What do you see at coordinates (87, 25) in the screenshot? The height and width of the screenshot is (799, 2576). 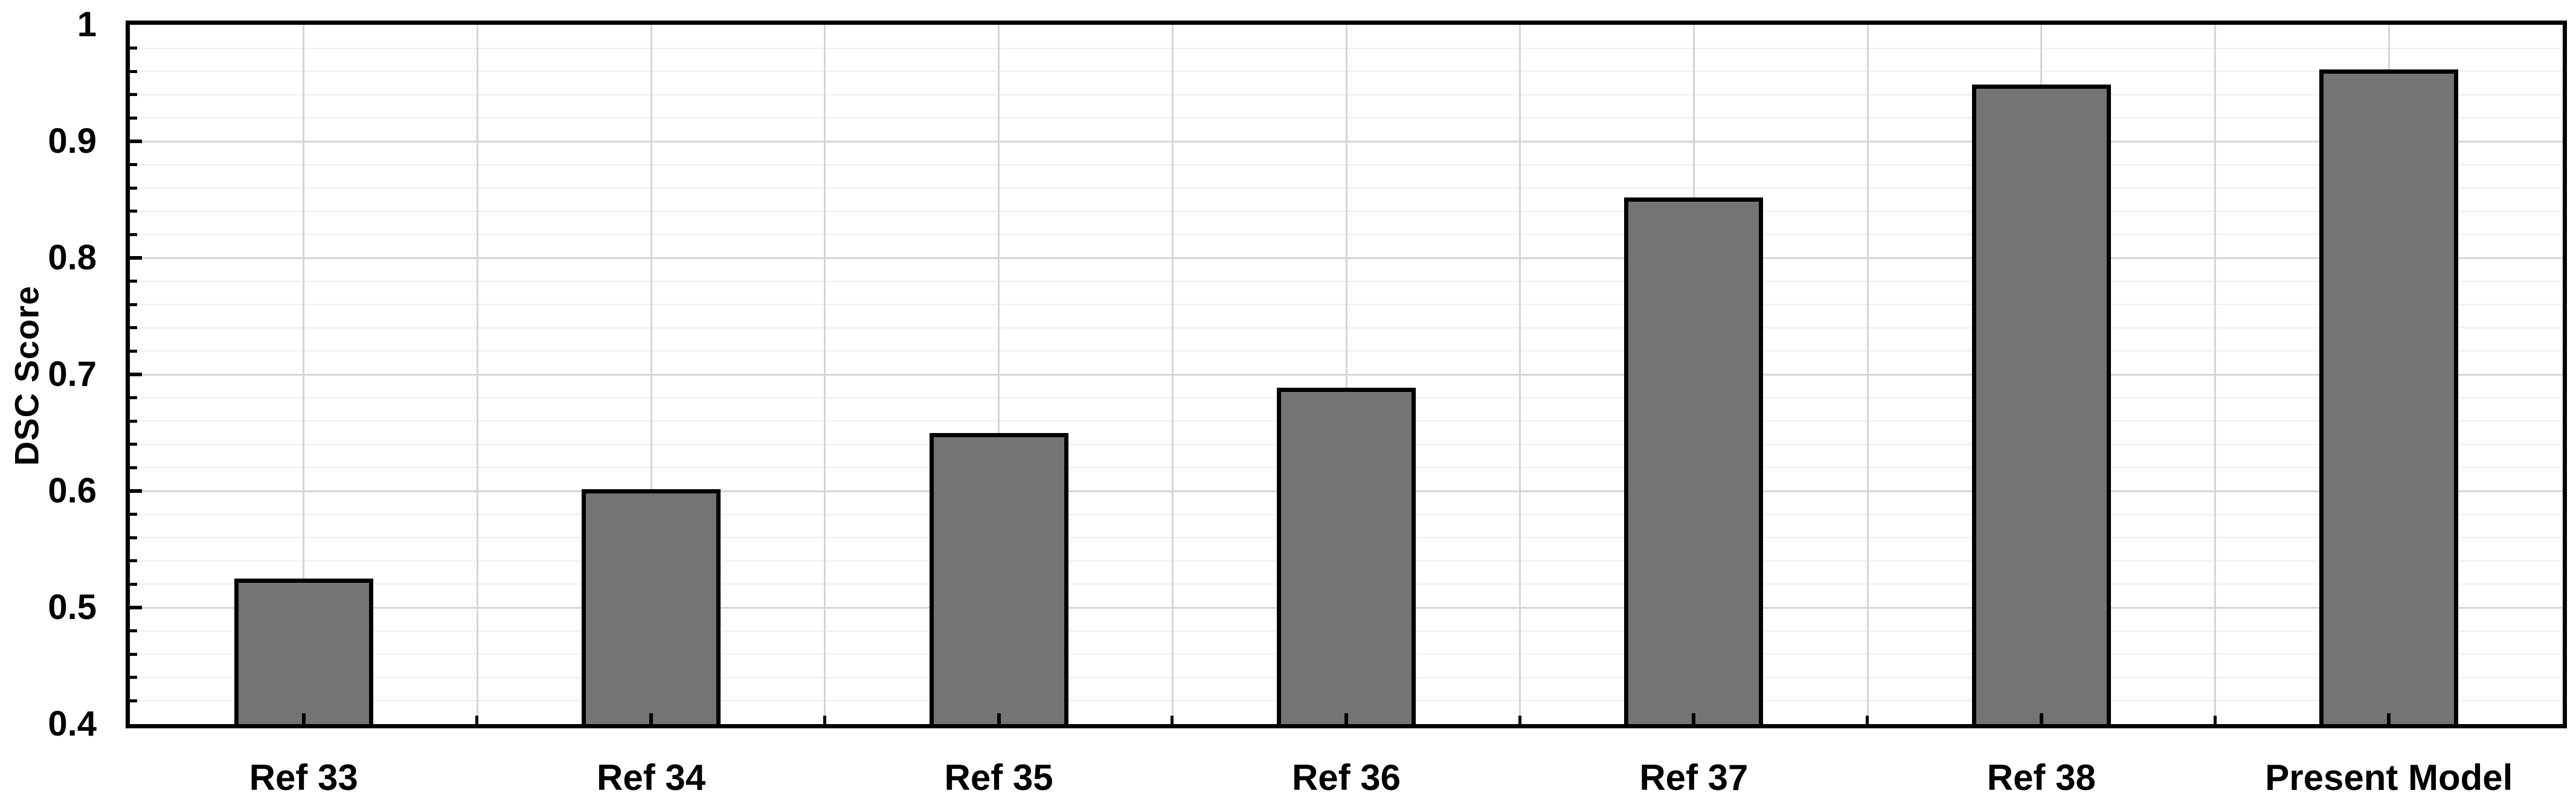 I see `y-tick-label: 1` at bounding box center [87, 25].